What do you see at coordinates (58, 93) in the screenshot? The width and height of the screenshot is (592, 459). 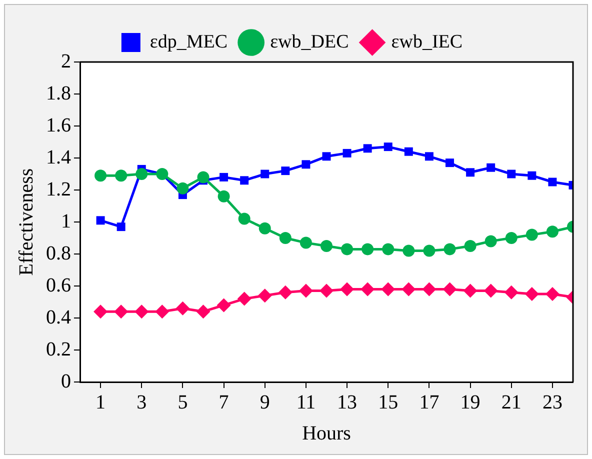 I see `y-tick-label: 1.8` at bounding box center [58, 93].